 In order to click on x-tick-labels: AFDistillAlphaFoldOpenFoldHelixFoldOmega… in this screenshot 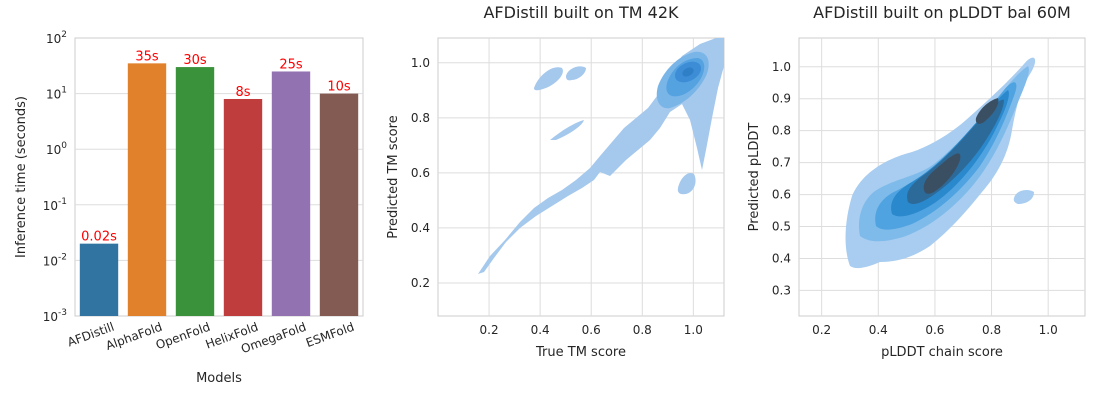, I will do `click(211, 338)`.